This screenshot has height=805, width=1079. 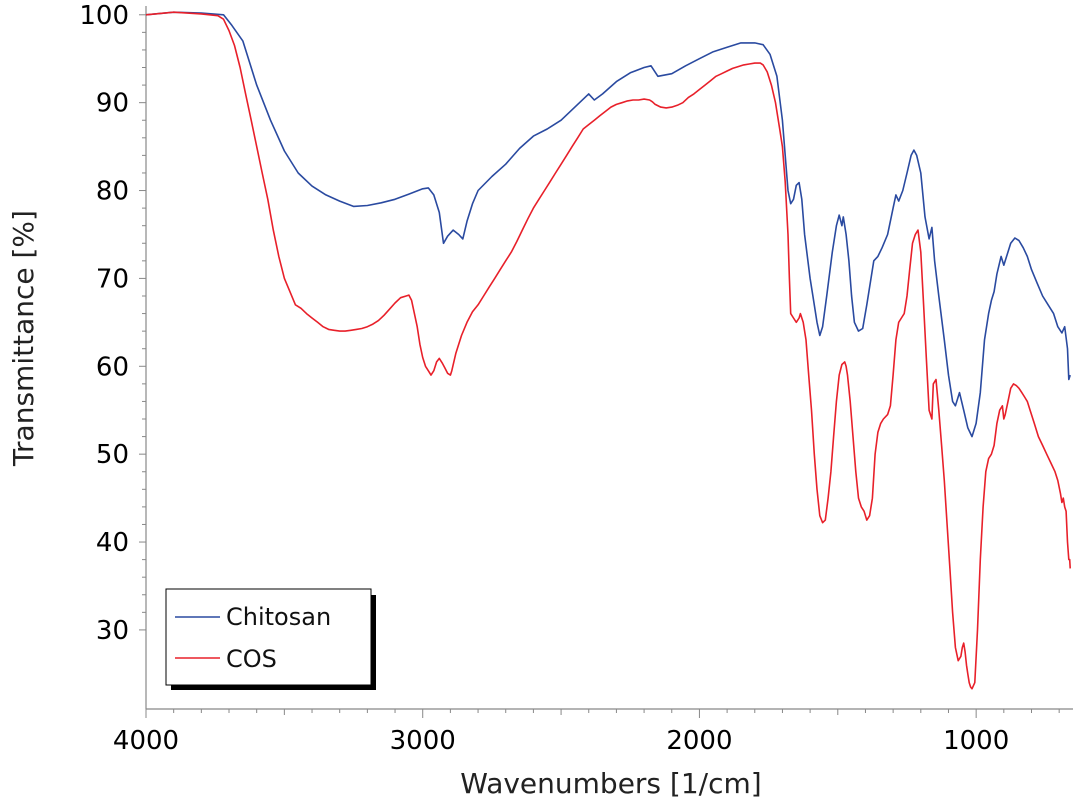 I want to click on x-tick-label: 1000, so click(x=976, y=741).